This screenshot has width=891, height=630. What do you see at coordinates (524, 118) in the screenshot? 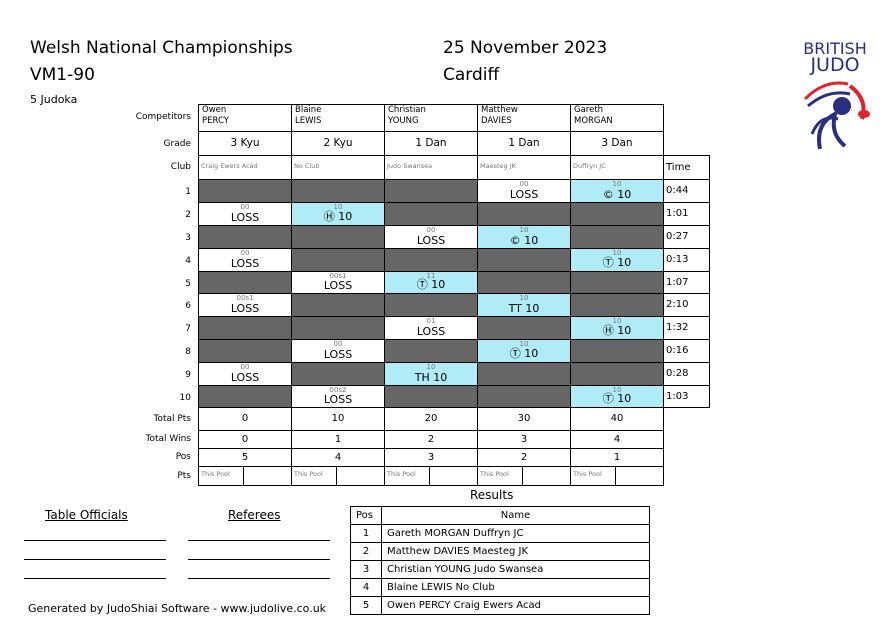
I see `competitor-name: Matthew DAVIES` at bounding box center [524, 118].